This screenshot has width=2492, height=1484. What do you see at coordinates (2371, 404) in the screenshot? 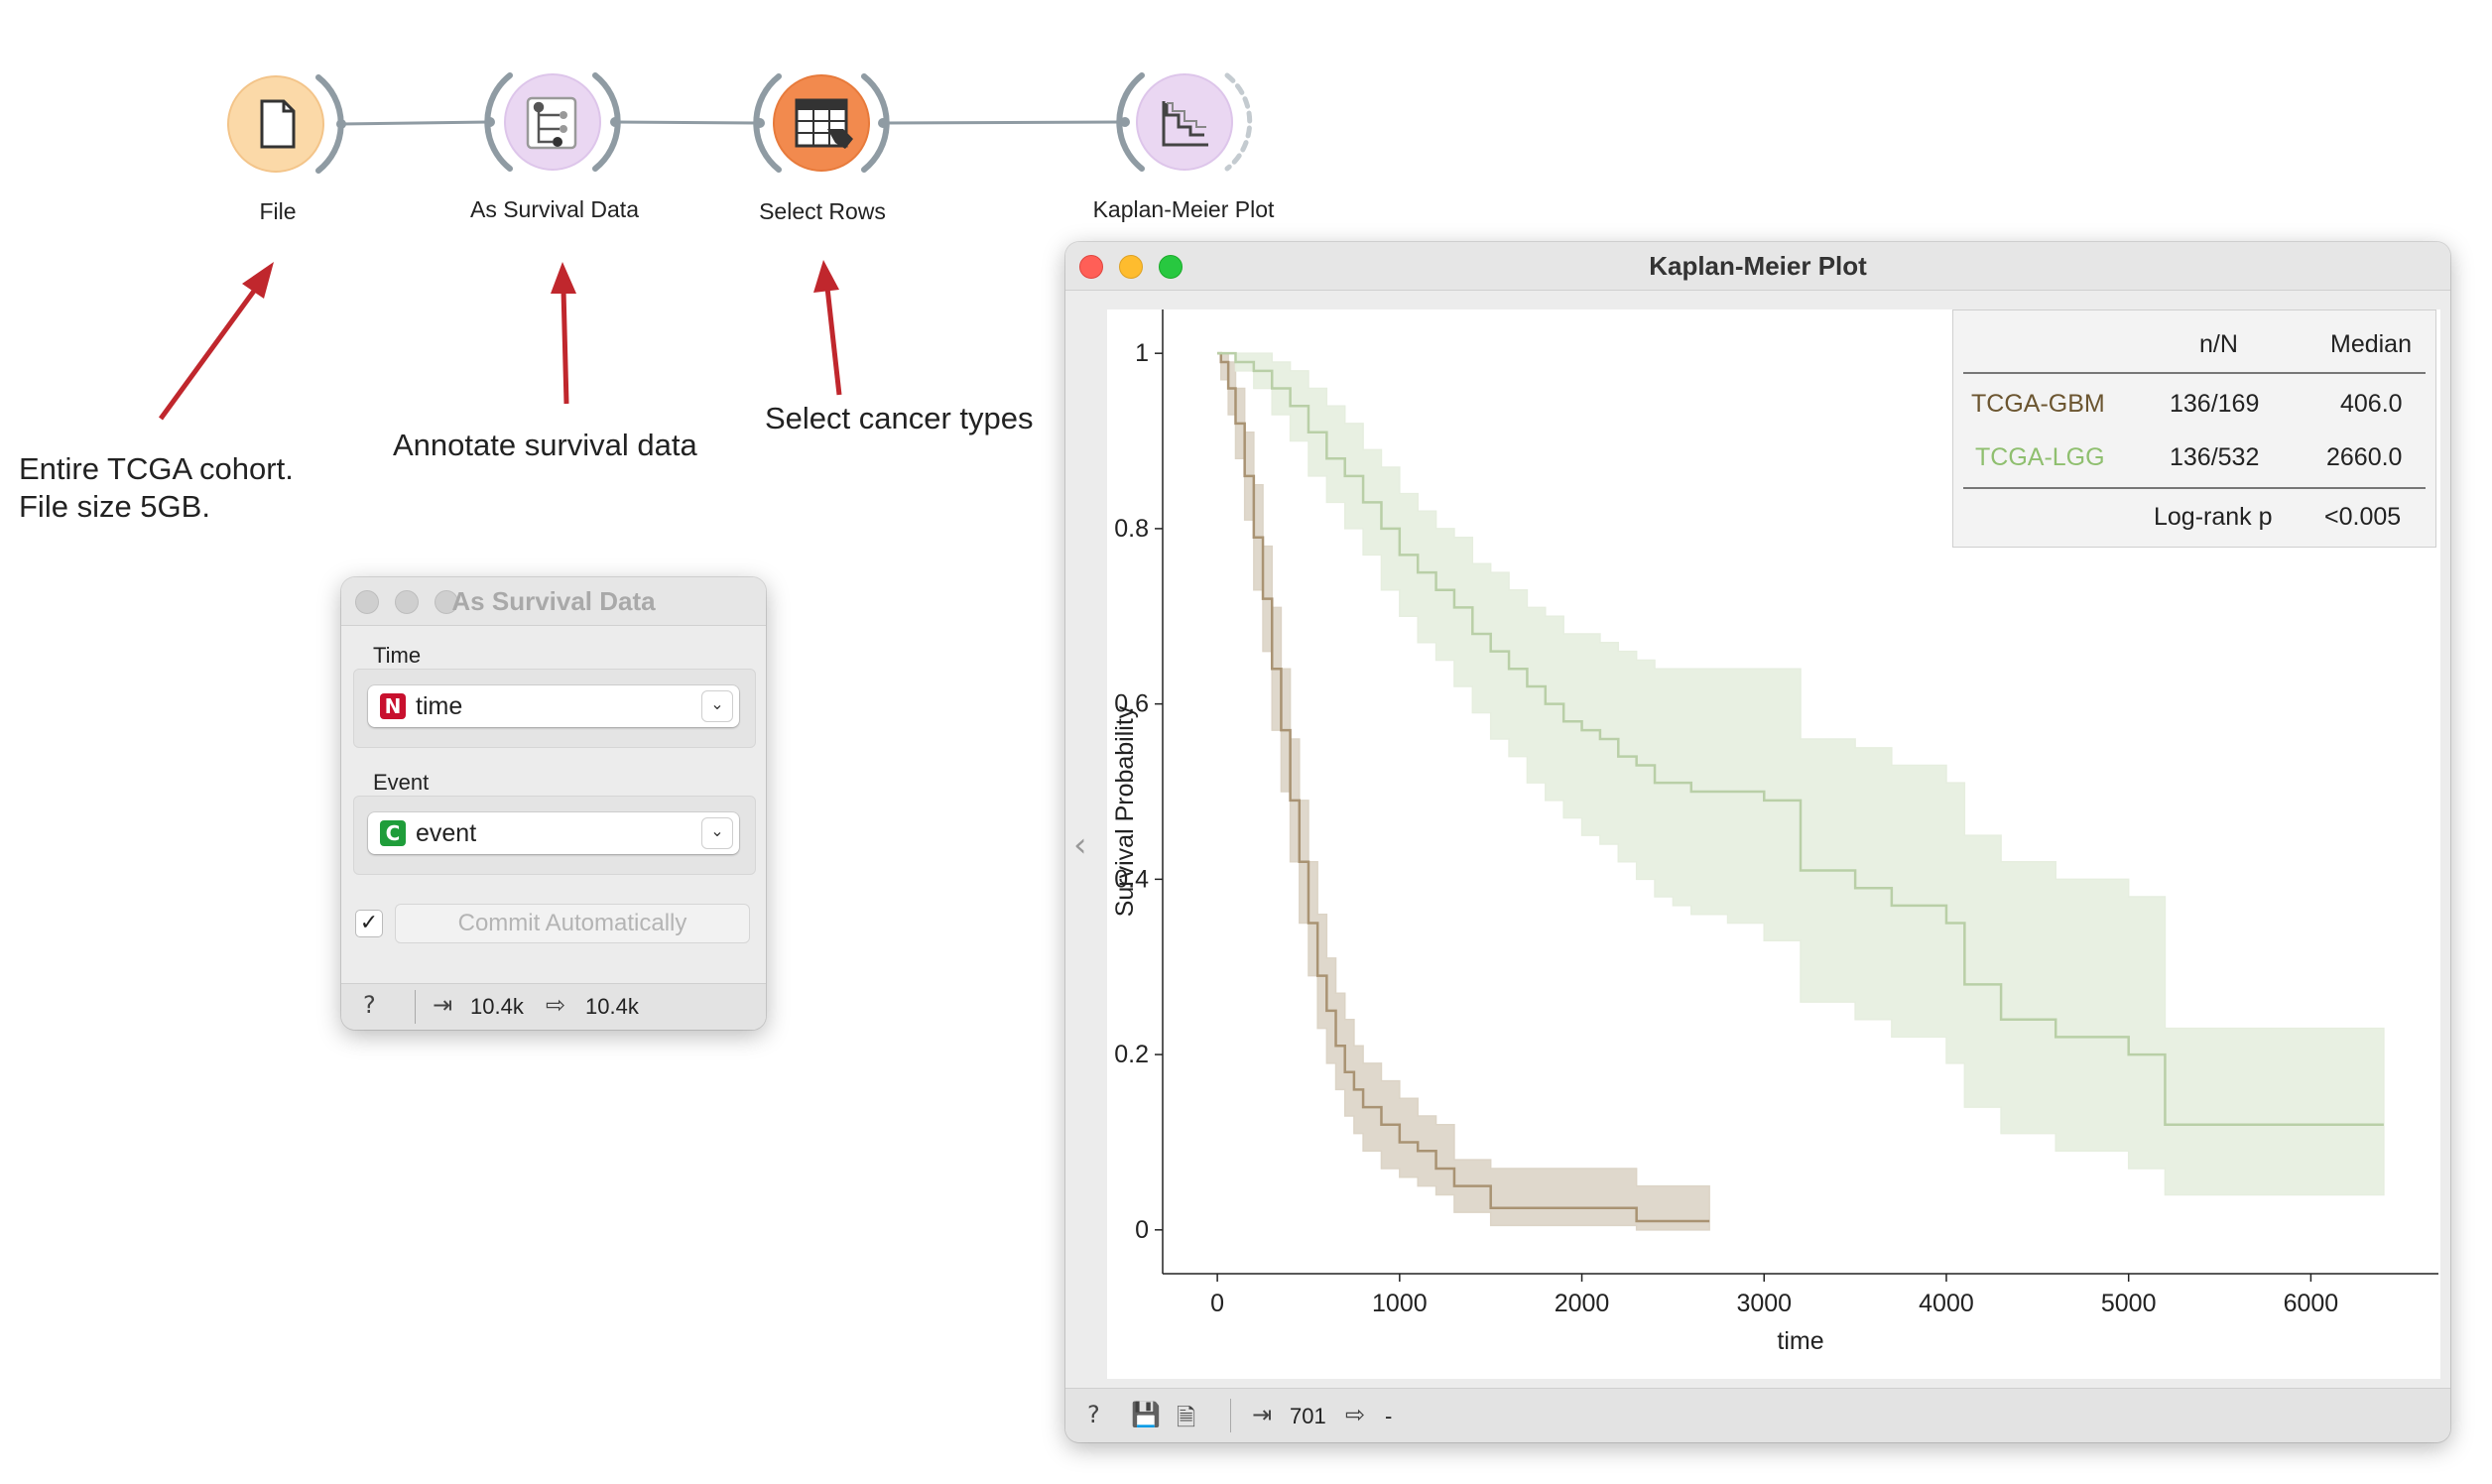
I see `legend-gbm-median: 406.0` at bounding box center [2371, 404].